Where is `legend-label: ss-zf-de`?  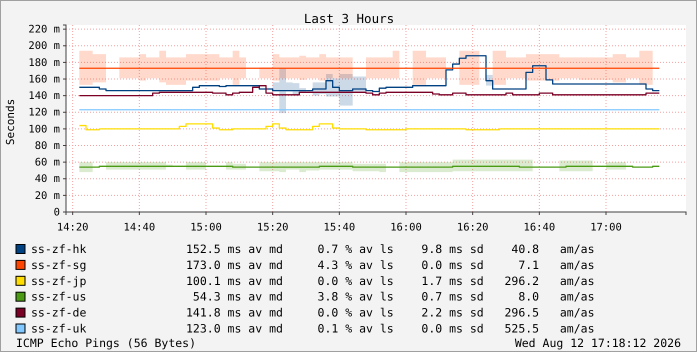
legend-label: ss-zf-de is located at coordinates (58, 313).